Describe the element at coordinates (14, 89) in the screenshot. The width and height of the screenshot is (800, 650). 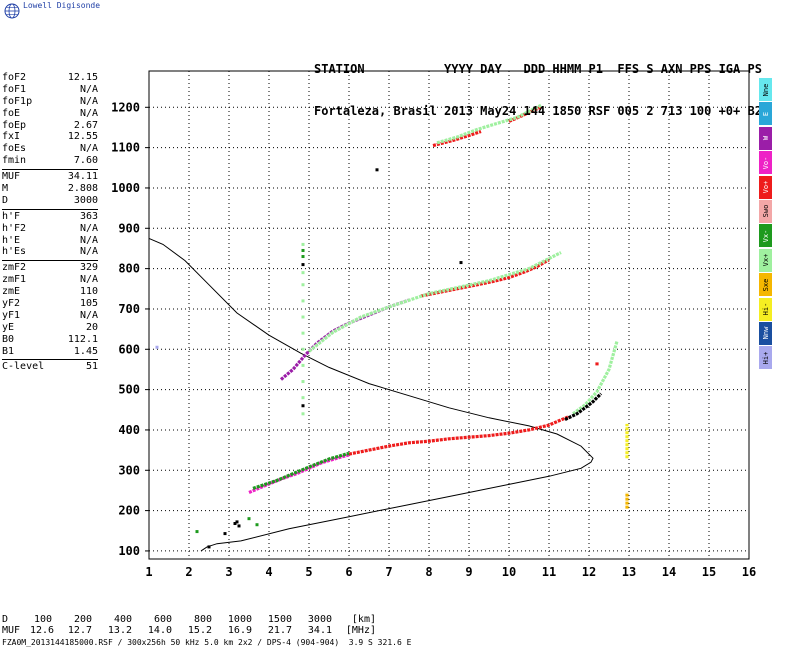
I see `parameter-name: foF1` at that location.